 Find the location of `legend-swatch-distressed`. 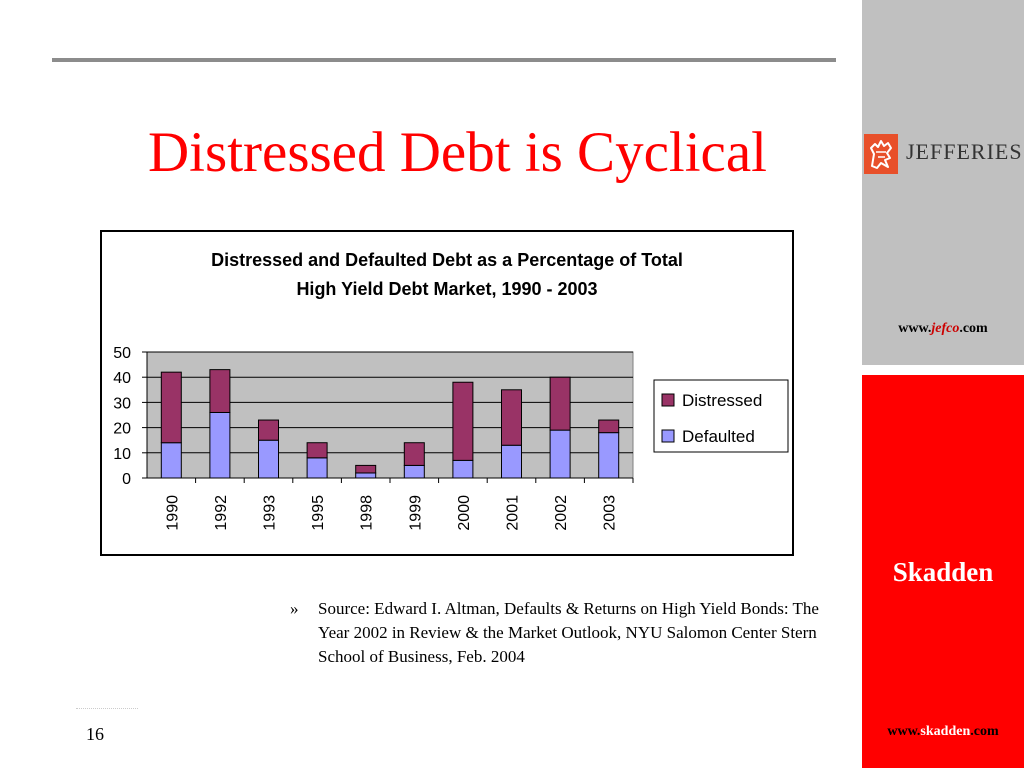

legend-swatch-distressed is located at coordinates (668, 400).